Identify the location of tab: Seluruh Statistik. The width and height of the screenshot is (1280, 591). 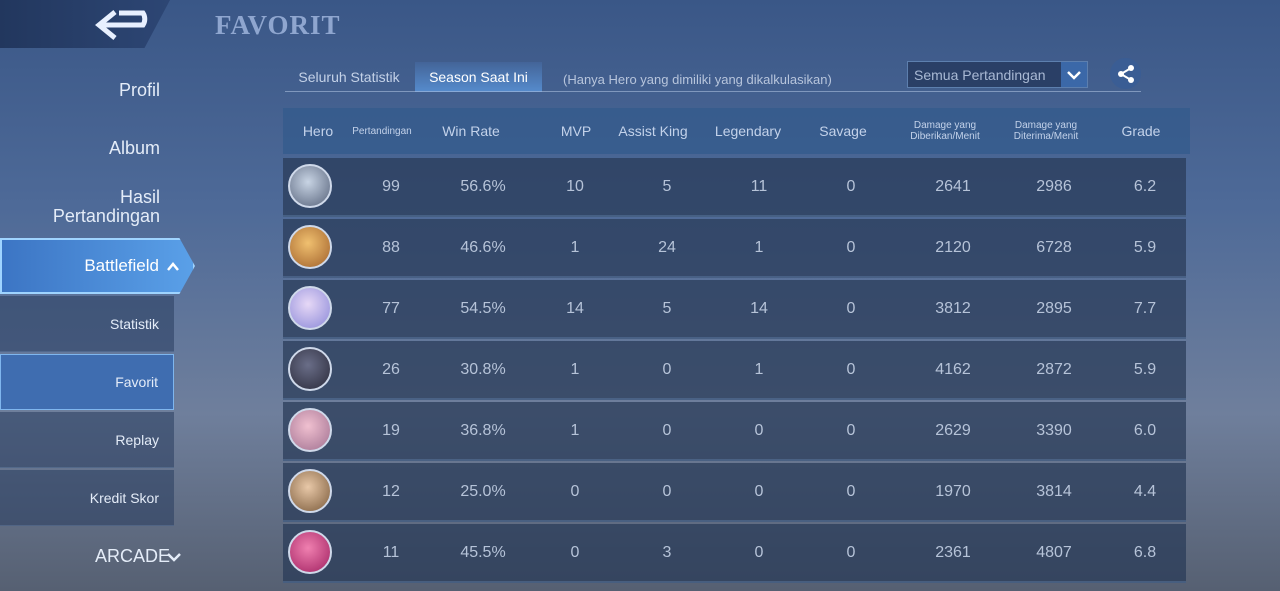
(349, 77).